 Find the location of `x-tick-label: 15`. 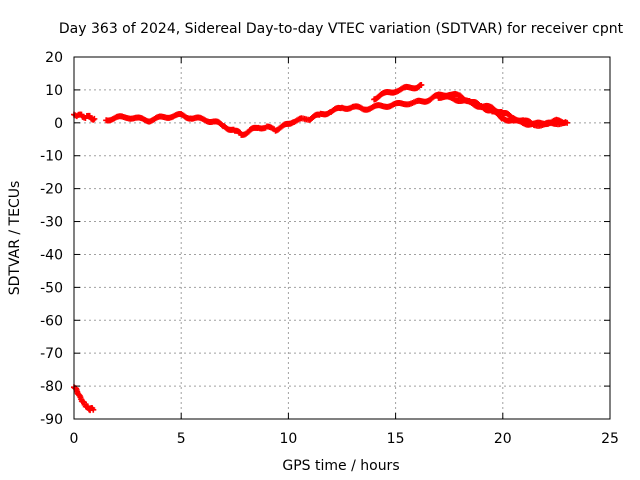

x-tick-label: 15 is located at coordinates (396, 439).